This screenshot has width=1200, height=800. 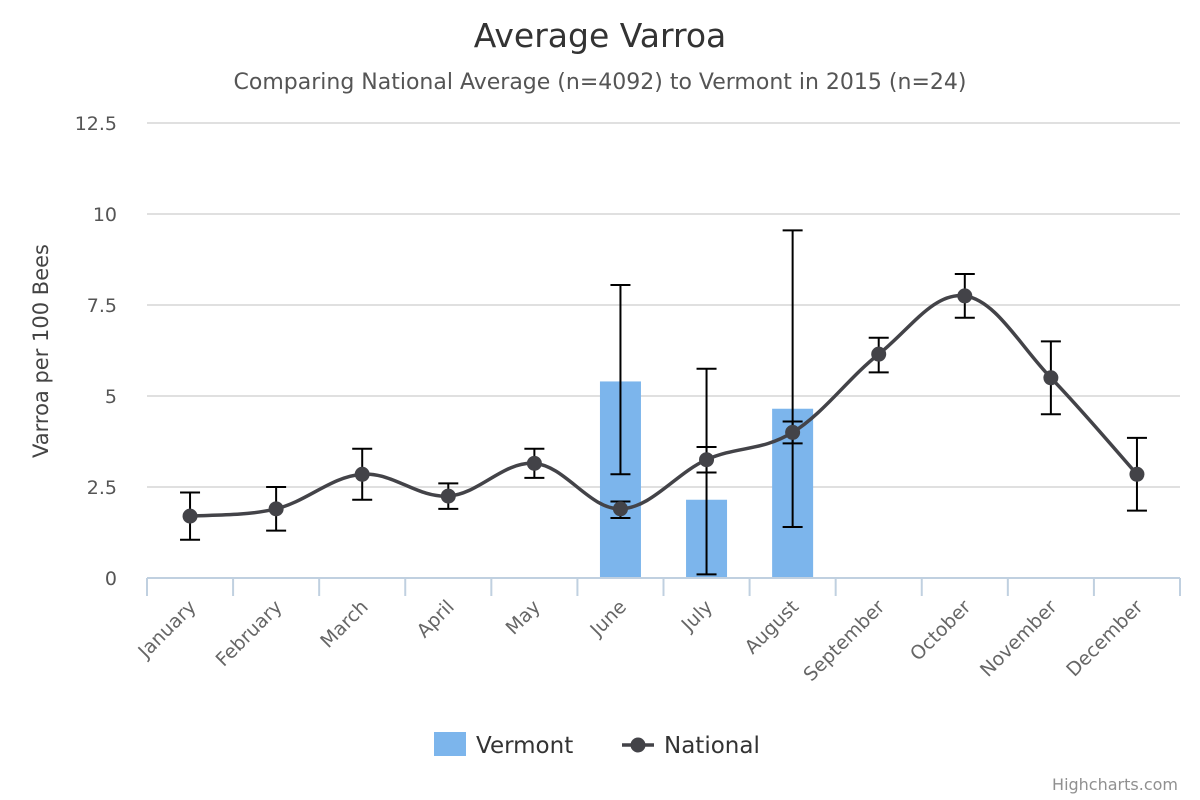 I want to click on x-tick-label: December, so click(x=1104, y=638).